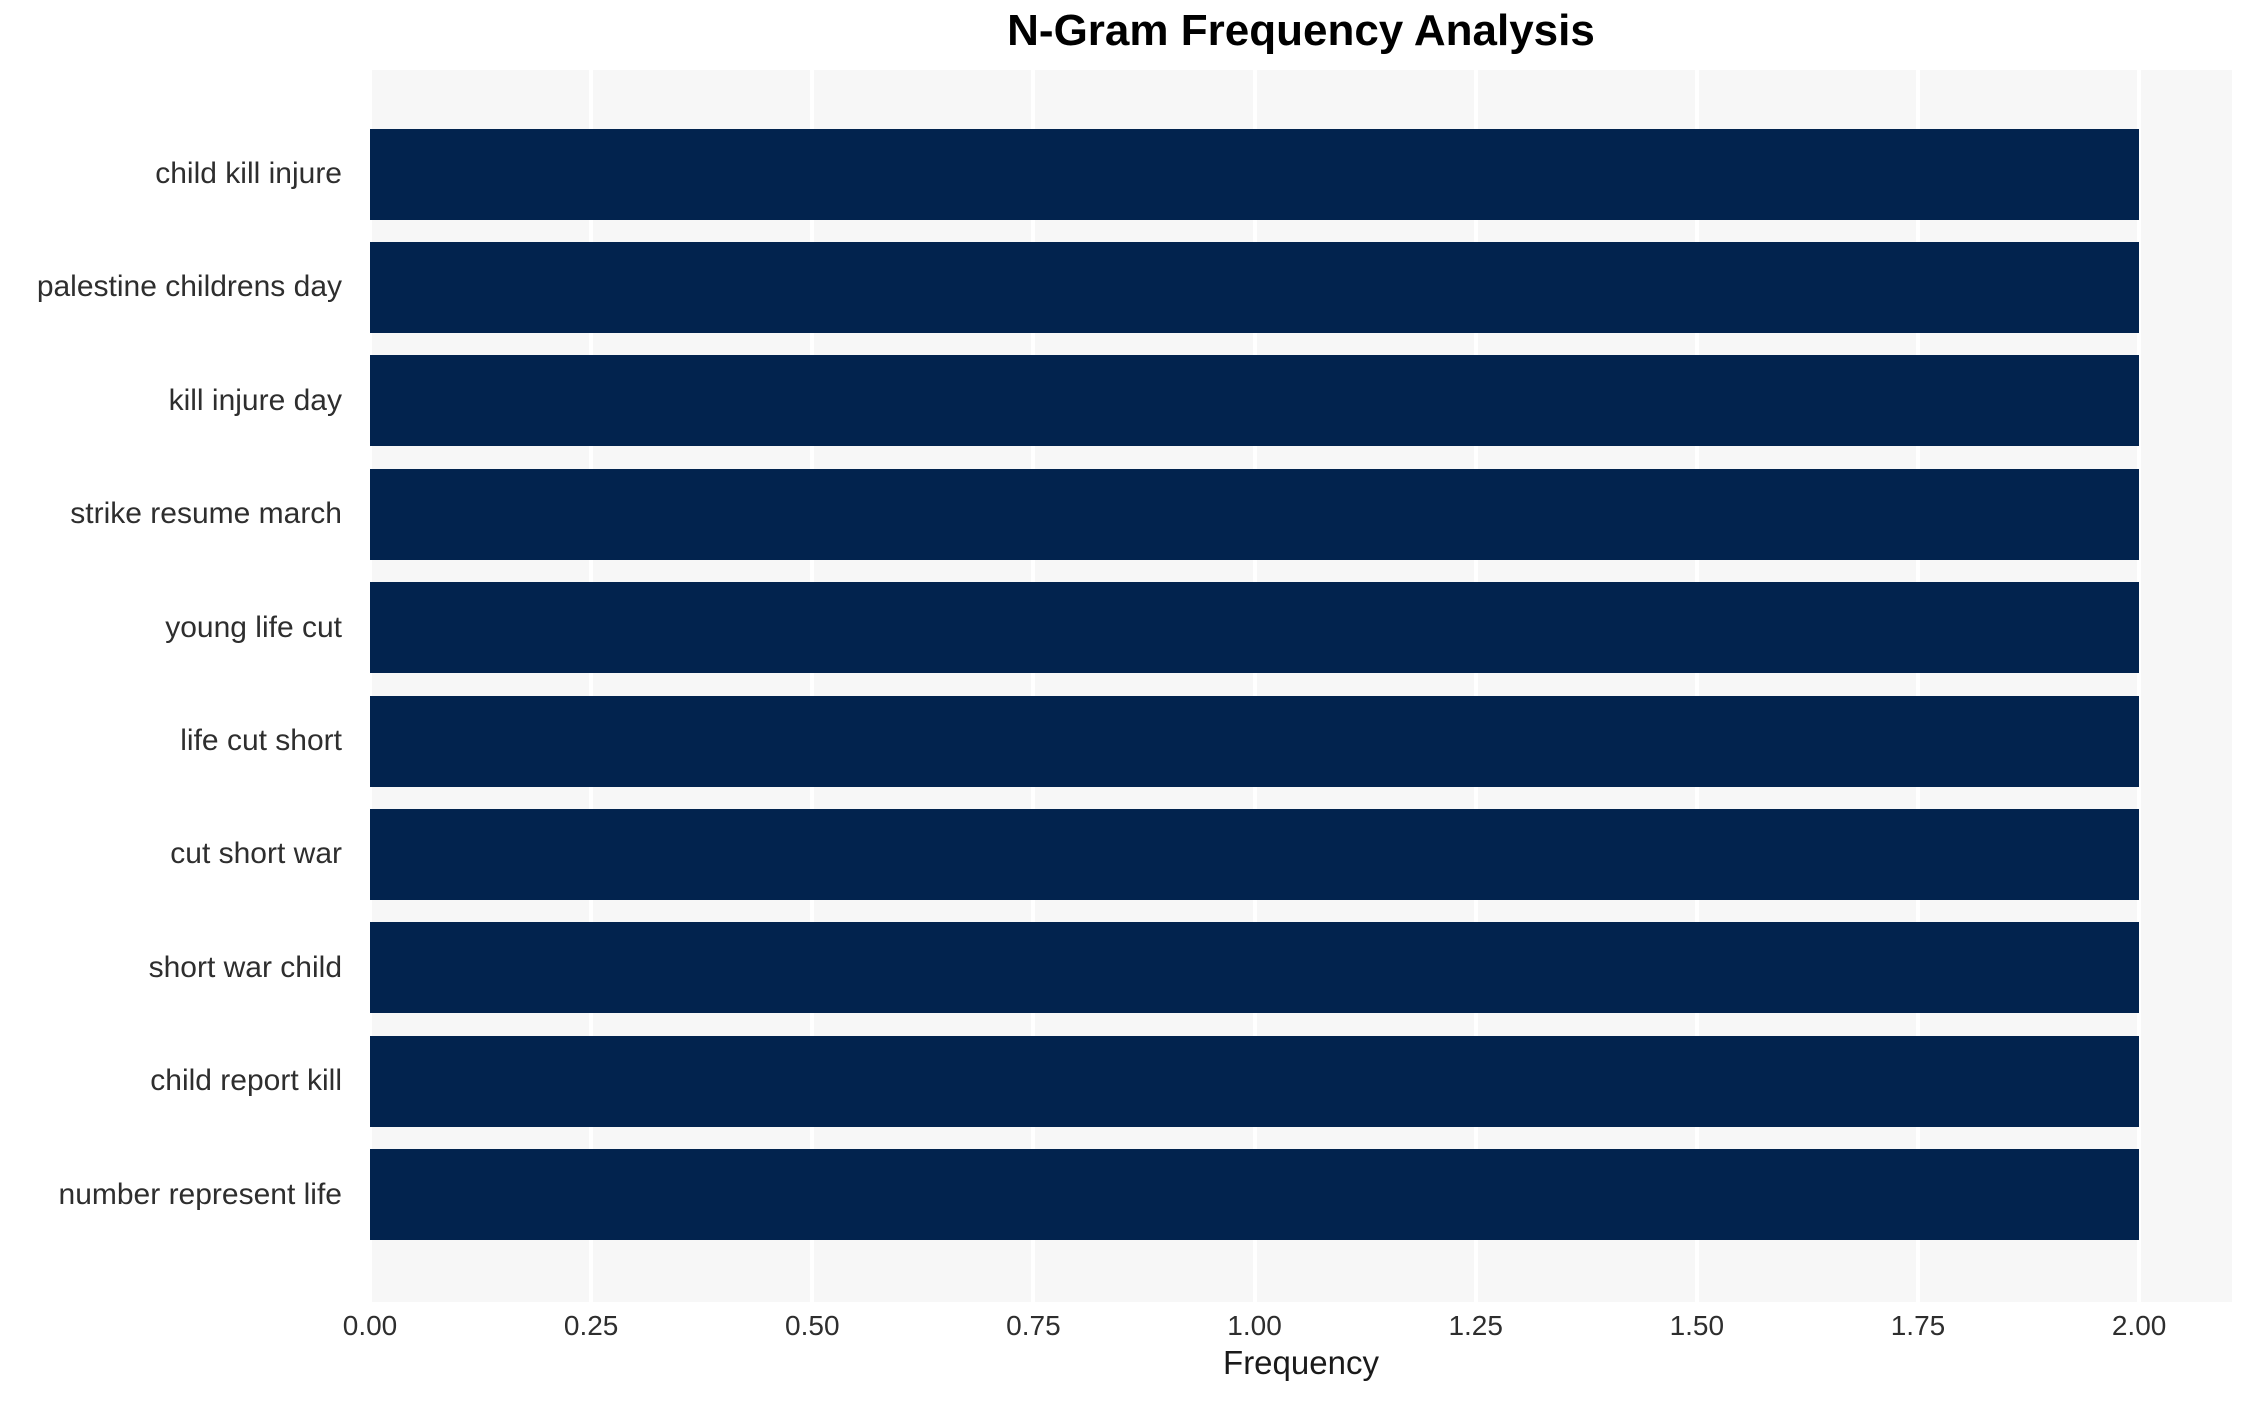 Image resolution: width=2248 pixels, height=1402 pixels. What do you see at coordinates (591, 1325) in the screenshot?
I see `x-tick-label: 0.25` at bounding box center [591, 1325].